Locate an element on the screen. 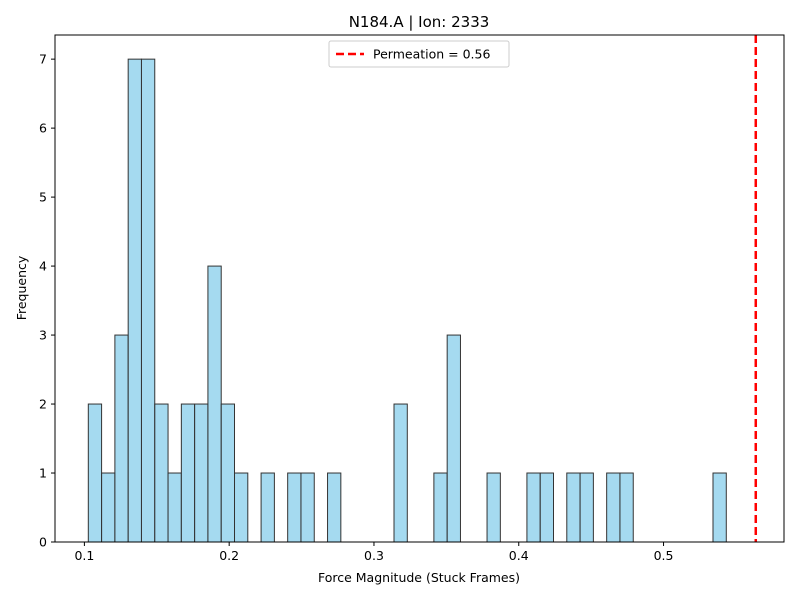 The width and height of the screenshot is (800, 604). x-tick-label: 0.4 is located at coordinates (519, 555).